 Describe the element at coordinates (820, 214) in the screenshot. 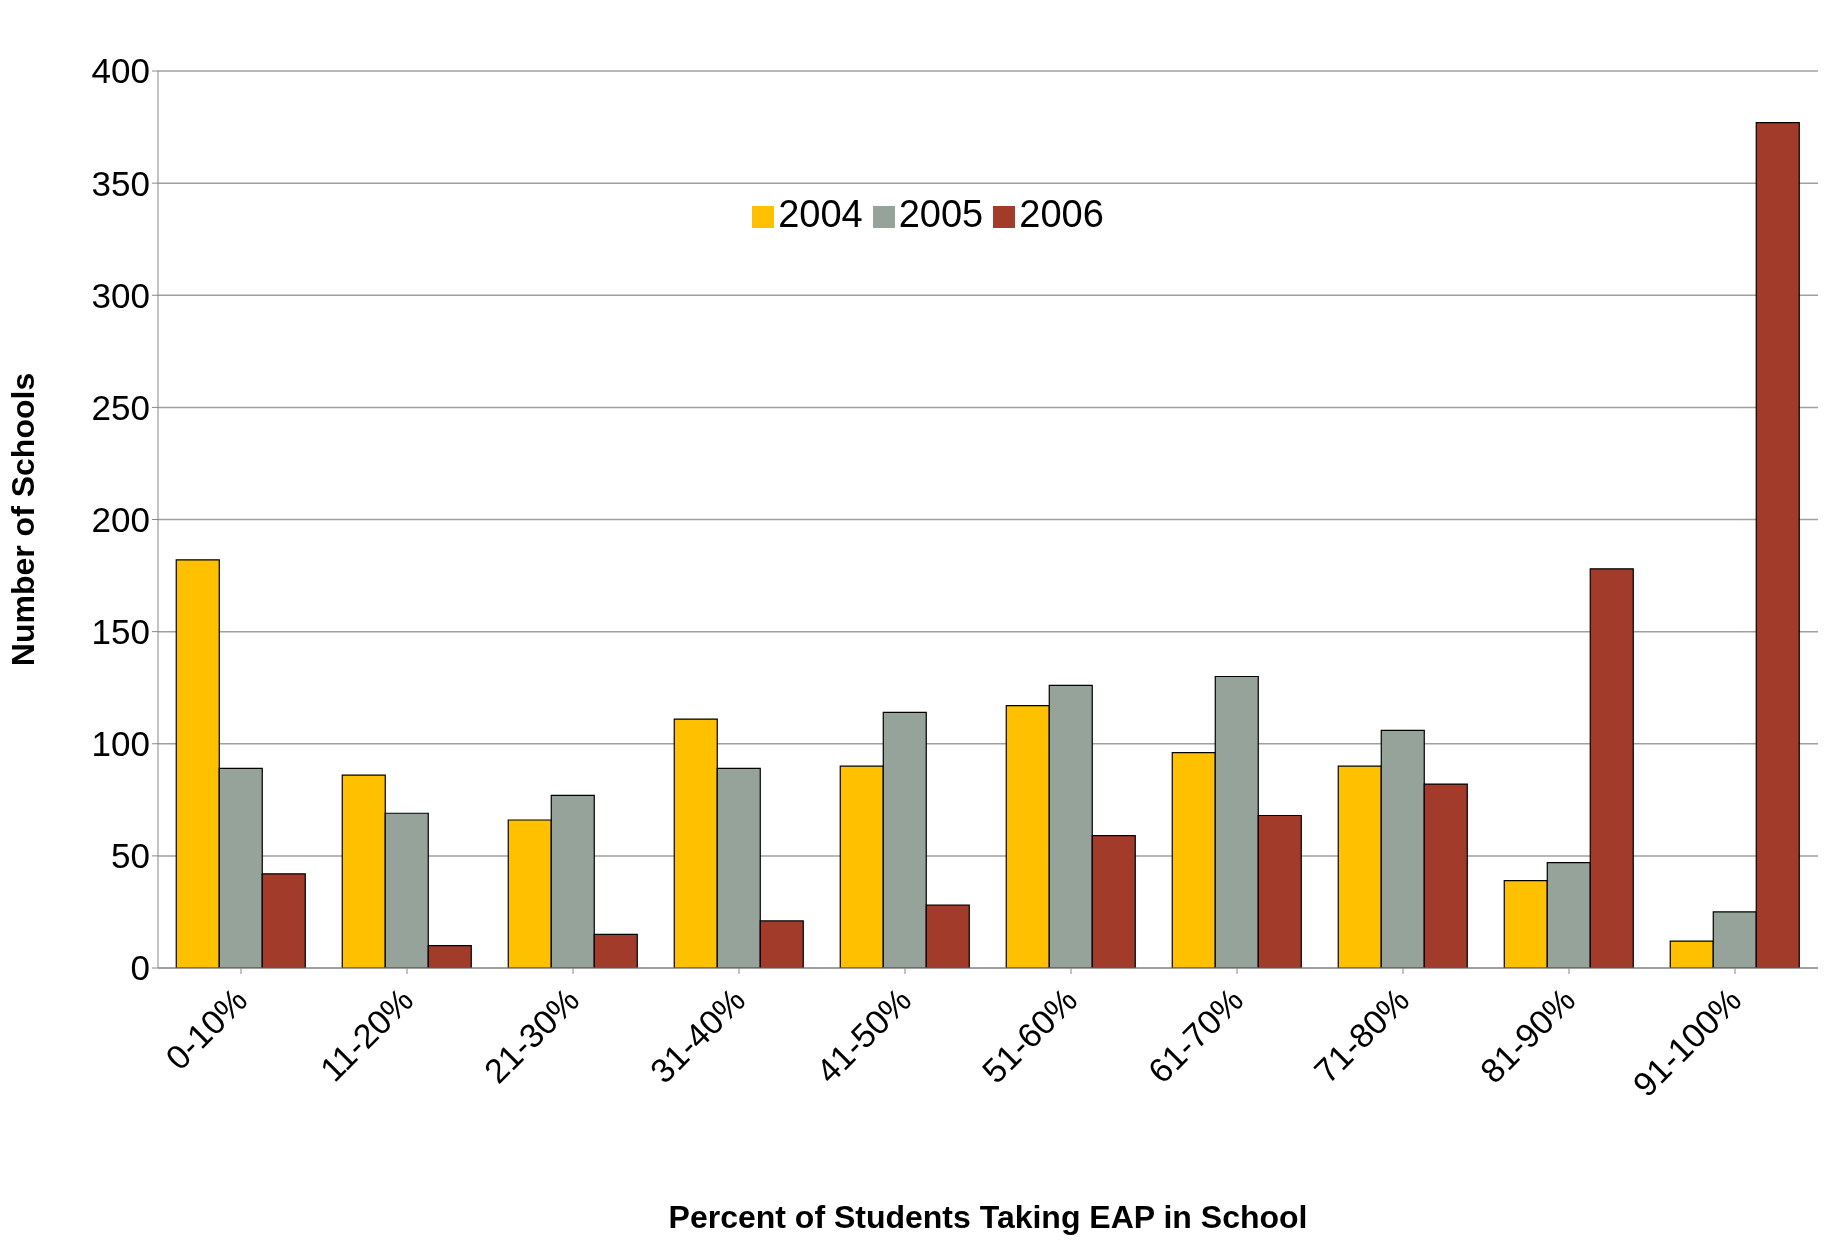

I see `legend-label: 2004` at that location.